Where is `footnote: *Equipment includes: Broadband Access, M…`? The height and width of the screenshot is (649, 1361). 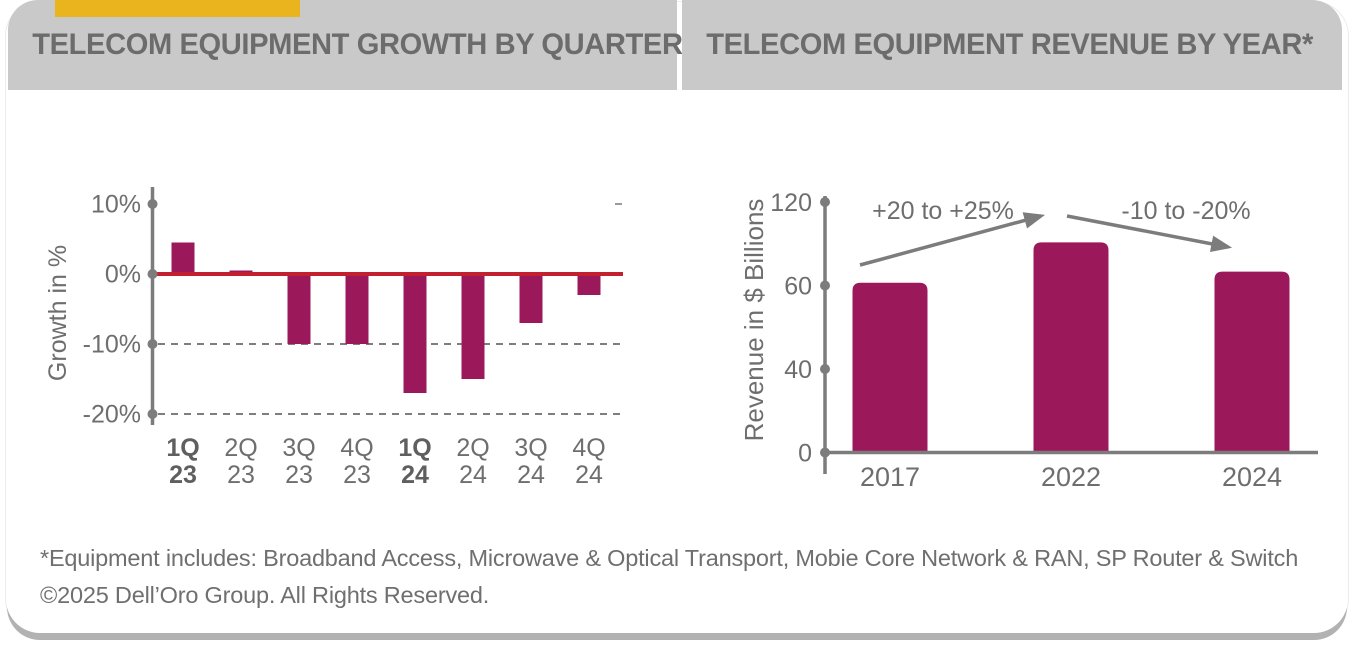 footnote: *Equipment includes: Broadband Access, M… is located at coordinates (669, 577).